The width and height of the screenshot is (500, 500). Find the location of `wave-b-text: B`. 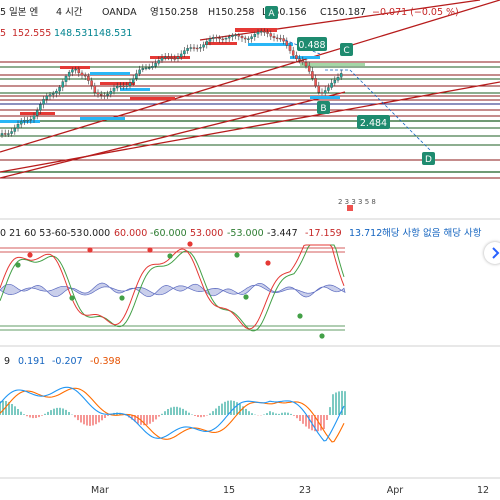

wave-b-text: B is located at coordinates (323, 109).